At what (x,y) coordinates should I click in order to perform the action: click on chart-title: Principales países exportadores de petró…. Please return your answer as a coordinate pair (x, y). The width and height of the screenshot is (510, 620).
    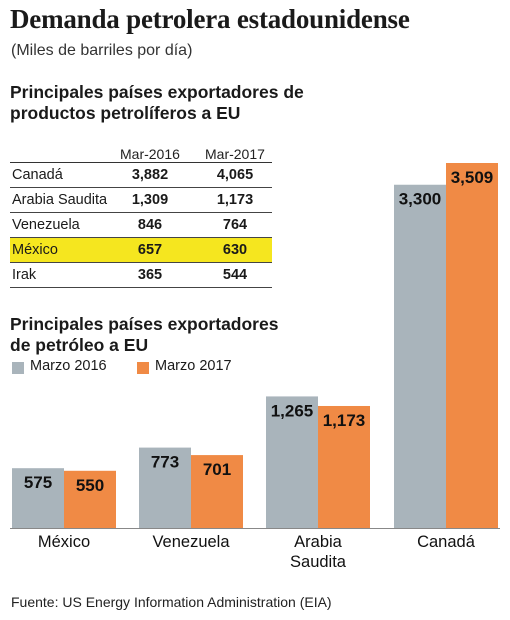
    Looking at the image, I should click on (160, 335).